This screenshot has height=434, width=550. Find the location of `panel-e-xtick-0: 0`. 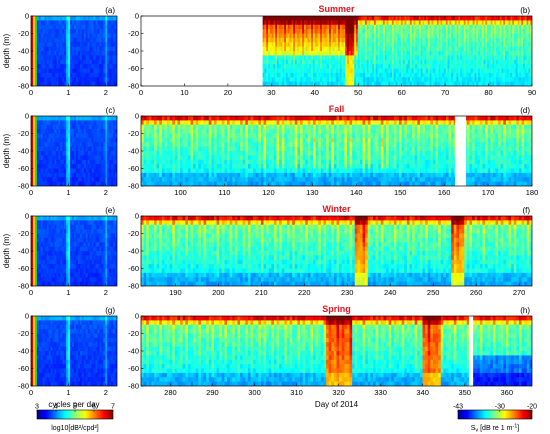

panel-e-xtick-0: 0 is located at coordinates (31, 292).